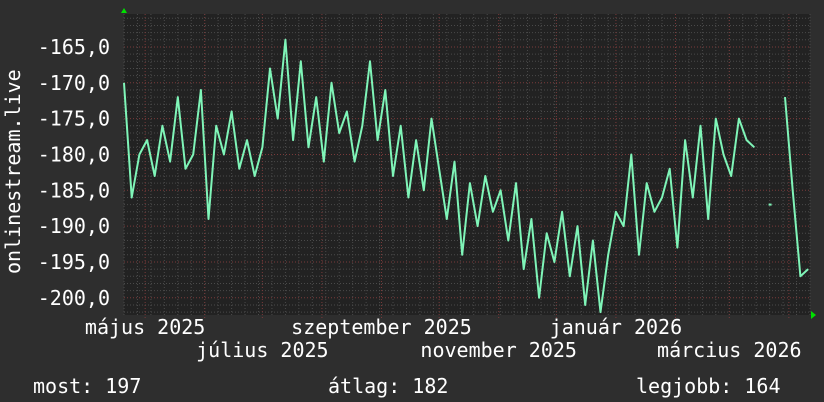 The width and height of the screenshot is (824, 402). What do you see at coordinates (74, 47) in the screenshot?
I see `y-tick-label: -165,0` at bounding box center [74, 47].